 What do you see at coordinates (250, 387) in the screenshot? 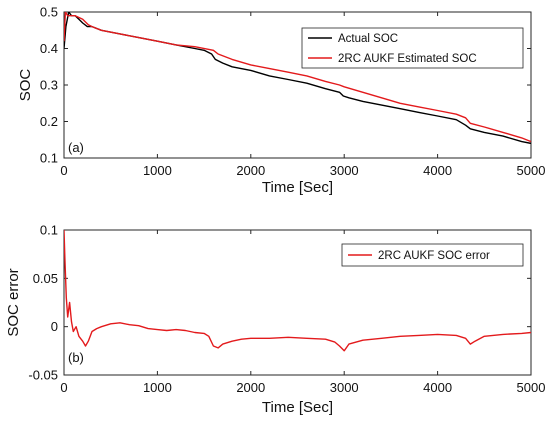
I see `panel-b-xtick-label: 2000` at bounding box center [250, 387].